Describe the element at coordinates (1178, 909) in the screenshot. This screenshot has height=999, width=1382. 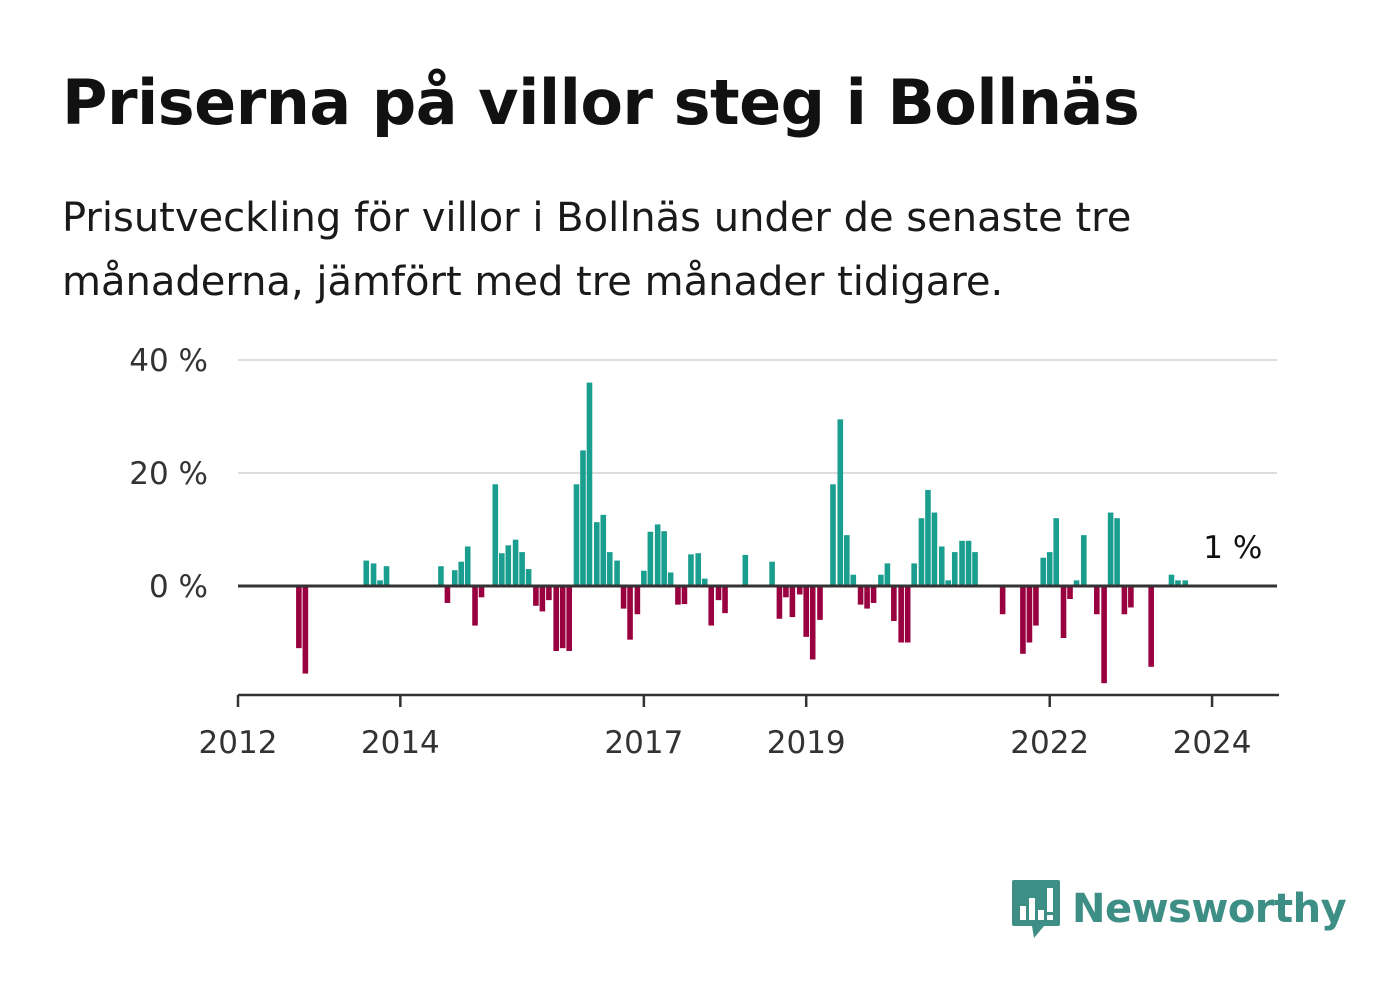
I see `newsworthy-logo: Newsworthy` at that location.